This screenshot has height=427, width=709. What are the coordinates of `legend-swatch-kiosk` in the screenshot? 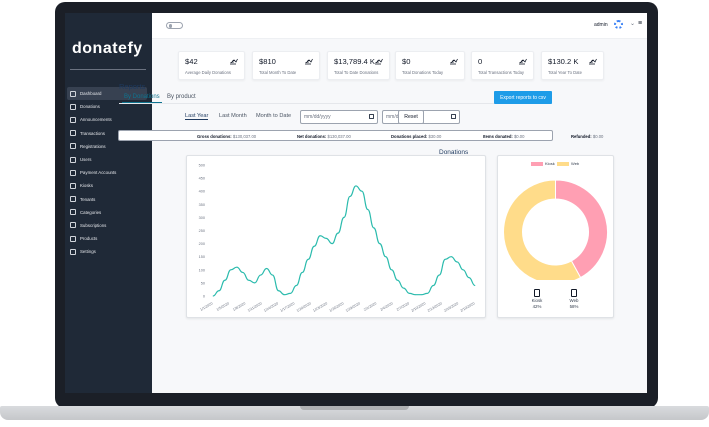 It's located at (537, 164).